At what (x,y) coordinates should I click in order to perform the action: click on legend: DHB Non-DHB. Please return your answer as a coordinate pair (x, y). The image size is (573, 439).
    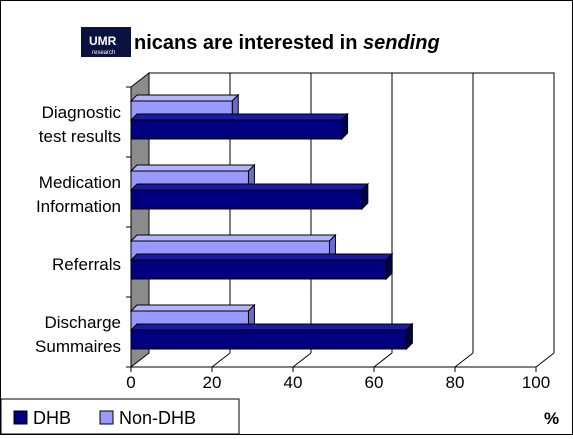
    Looking at the image, I should click on (120, 416).